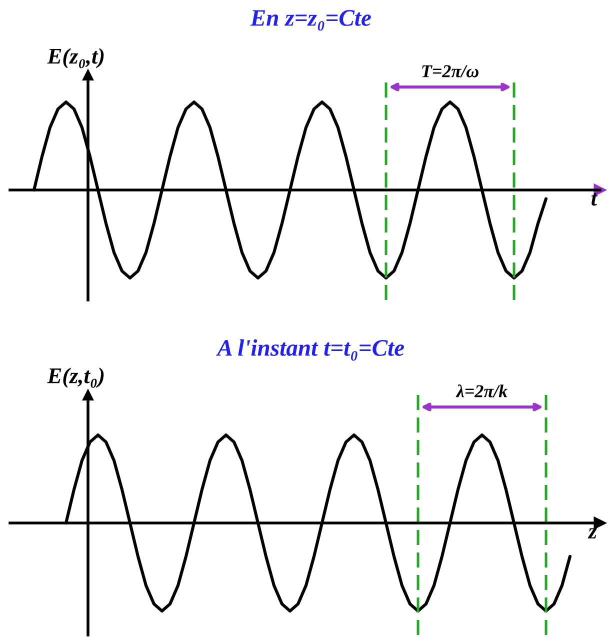 This screenshot has width=608, height=637. What do you see at coordinates (595, 199) in the screenshot?
I see `x-axis-title: t` at bounding box center [595, 199].